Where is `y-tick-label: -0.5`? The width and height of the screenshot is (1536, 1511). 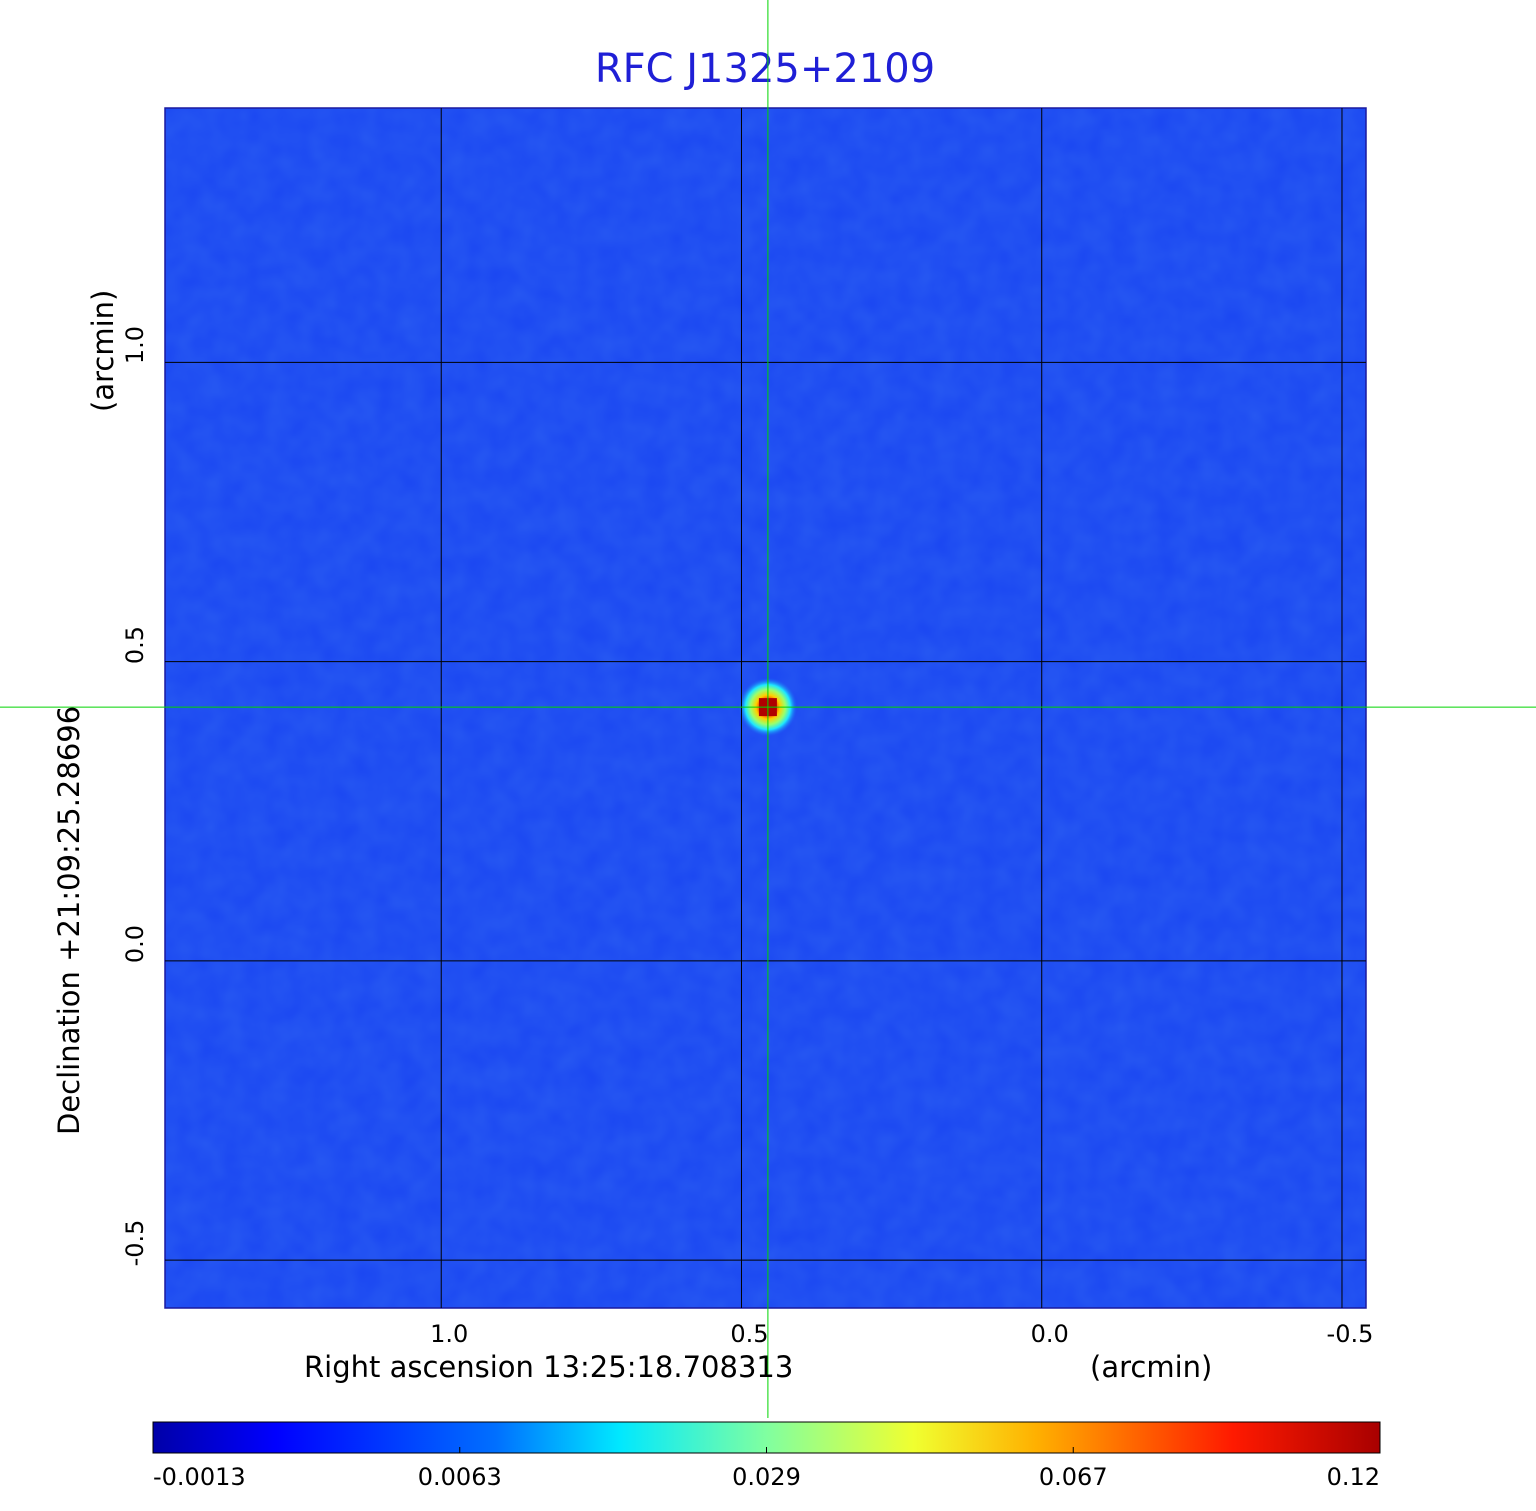 y-tick-label: -0.5 is located at coordinates (135, 1243).